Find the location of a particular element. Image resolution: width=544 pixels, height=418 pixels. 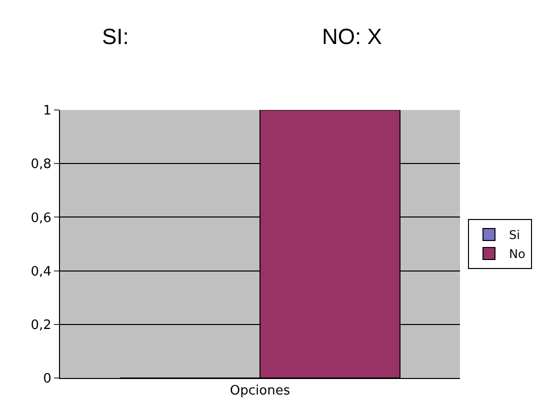

text: NO: X is located at coordinates (352, 36).